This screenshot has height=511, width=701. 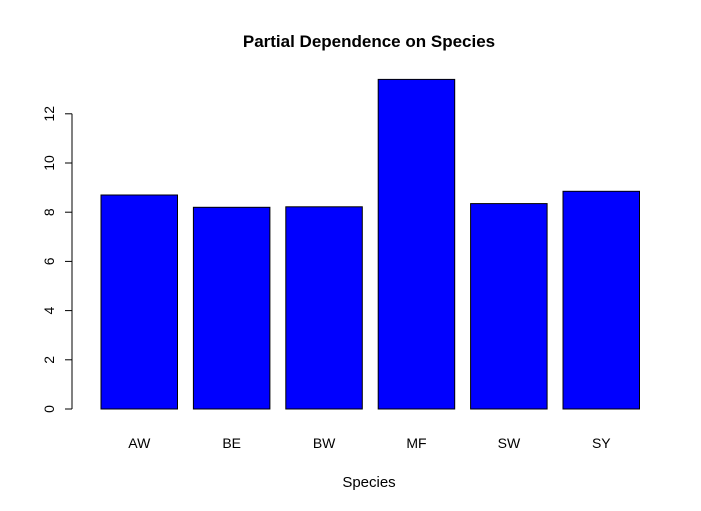 What do you see at coordinates (49, 261) in the screenshot?
I see `y-tick-label: 6` at bounding box center [49, 261].